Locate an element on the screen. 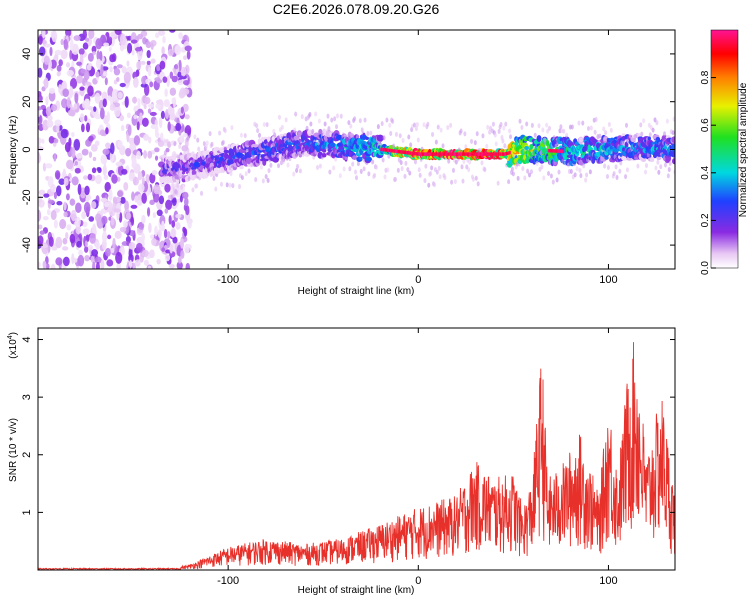  snr-x-label: Height of straight line (km) is located at coordinates (356, 590).